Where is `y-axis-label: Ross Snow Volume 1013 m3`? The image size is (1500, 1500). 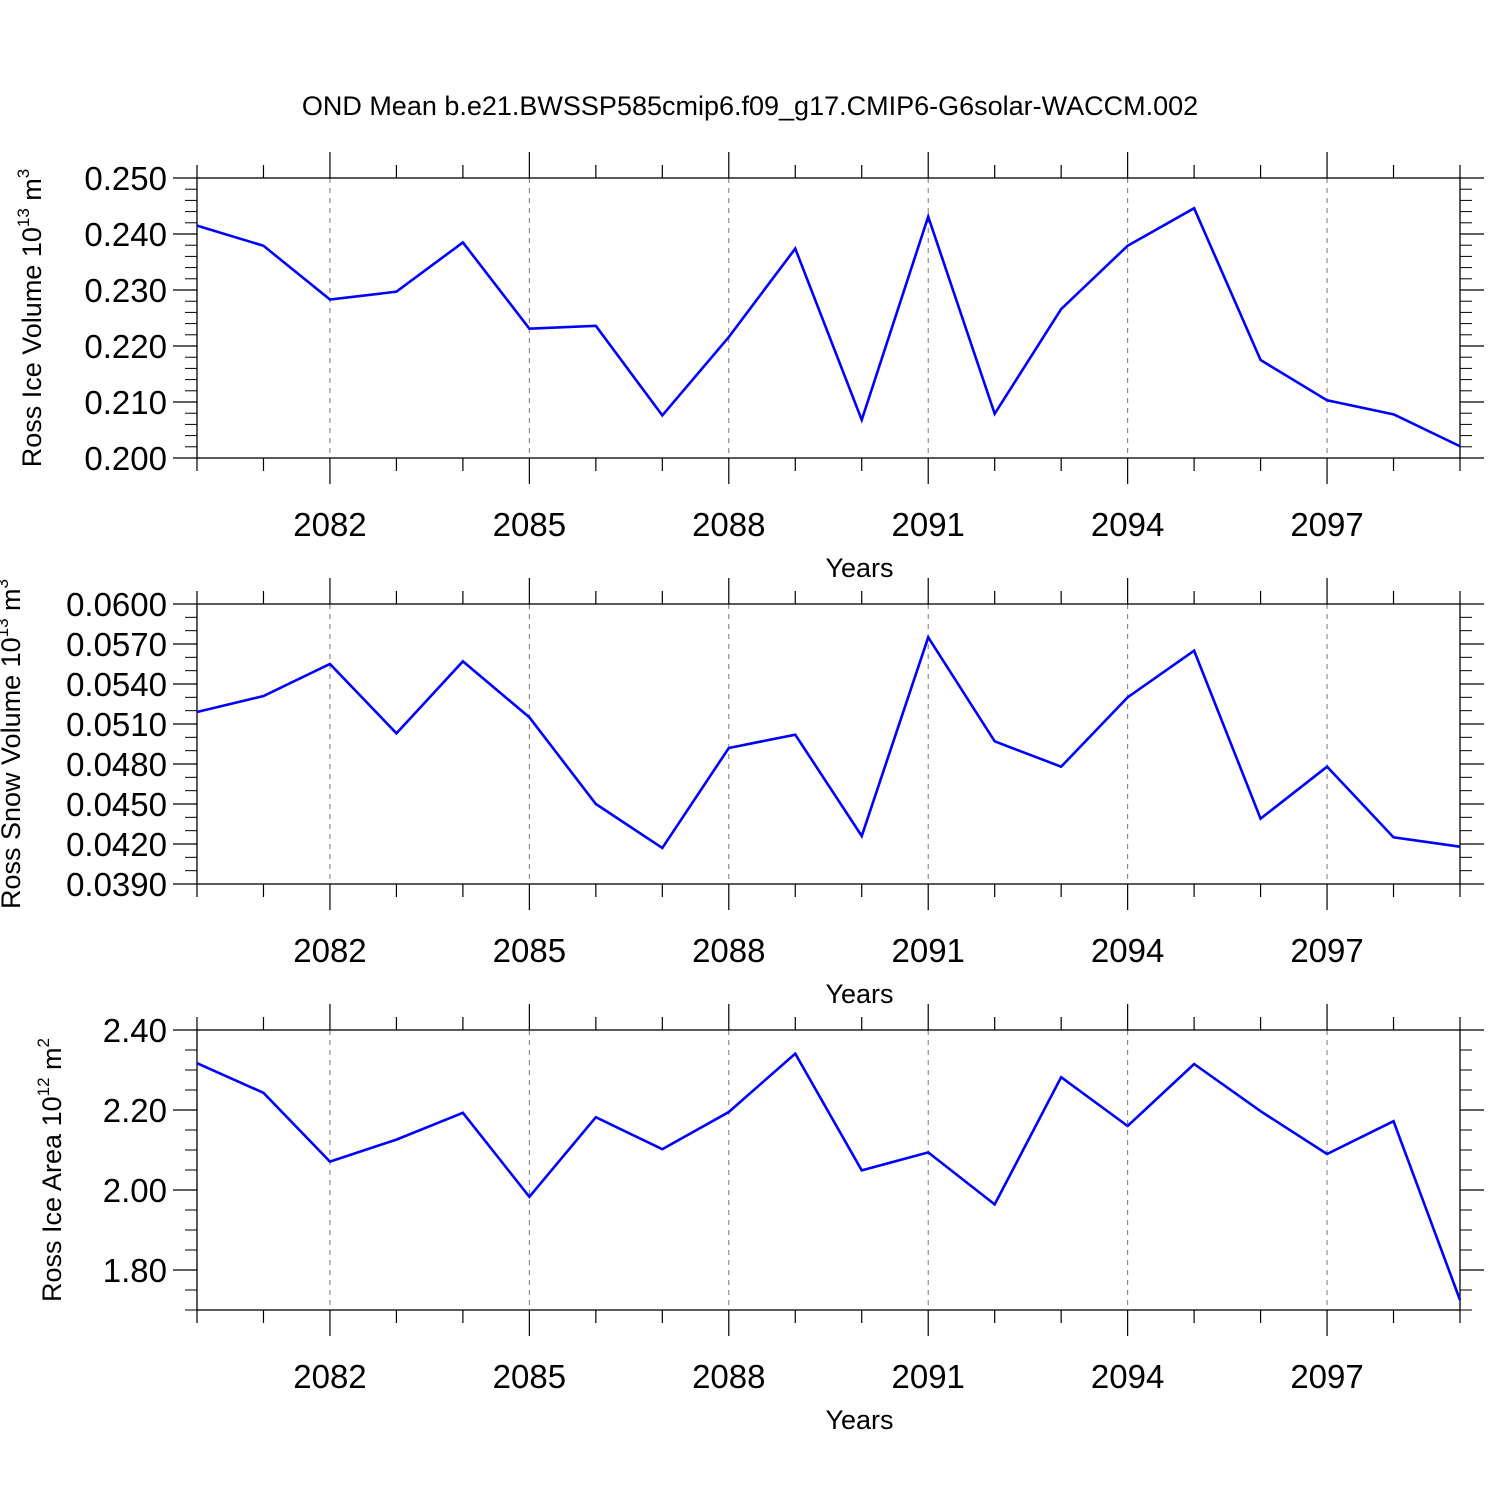 y-axis-label: Ross Snow Volume 1013 m3 is located at coordinates (13, 744).